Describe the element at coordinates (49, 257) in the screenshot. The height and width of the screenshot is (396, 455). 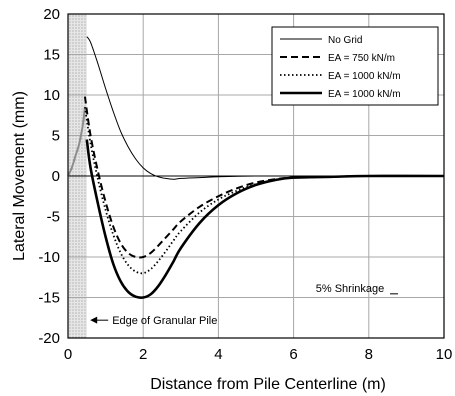
I see `y-tick-label: -10` at that location.